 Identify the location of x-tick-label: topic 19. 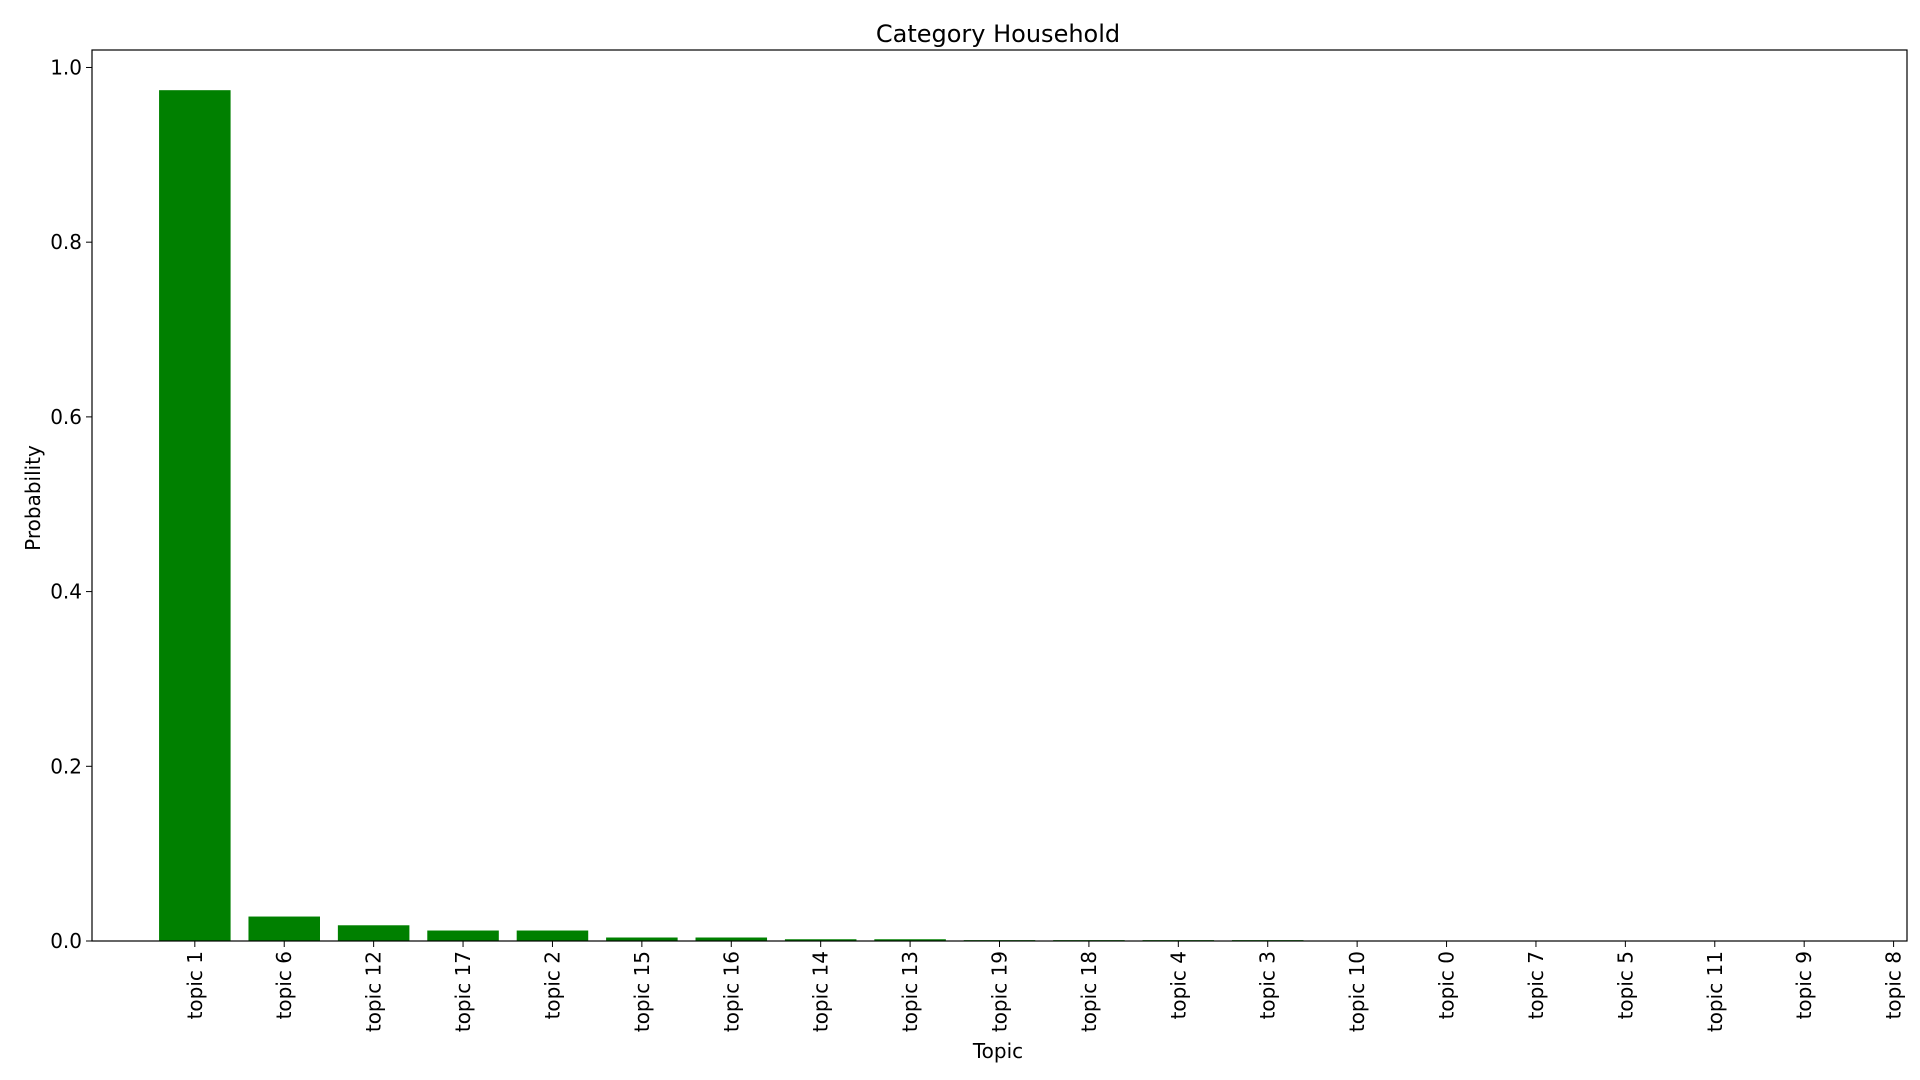
(1000, 991).